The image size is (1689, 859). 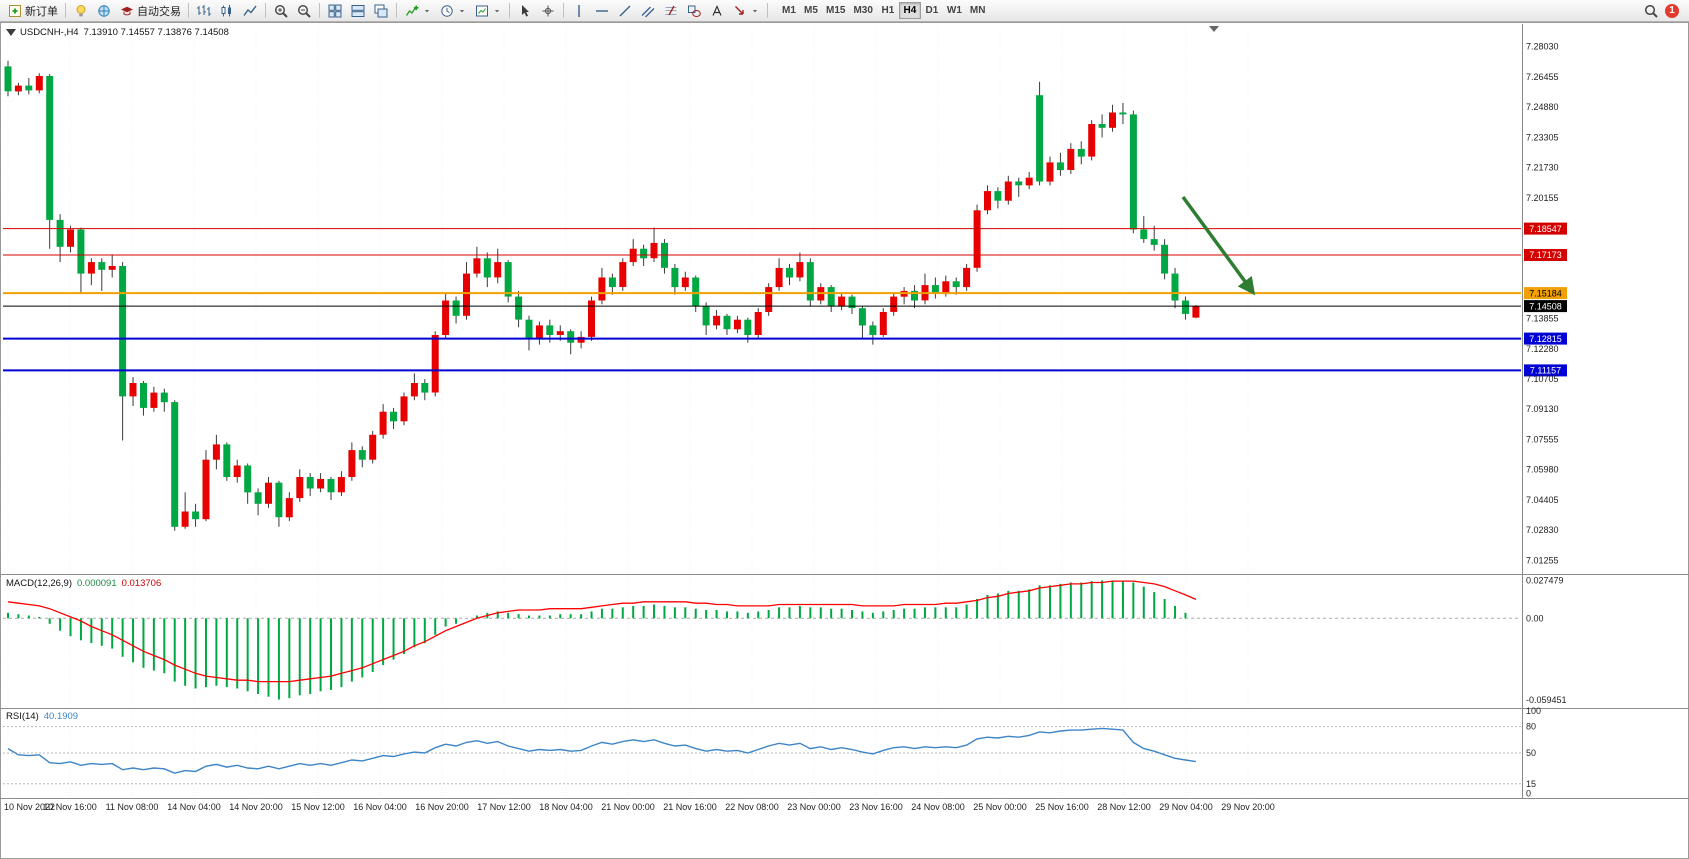 I want to click on time-axis-label: 29 Nov 04:00, so click(x=1186, y=807).